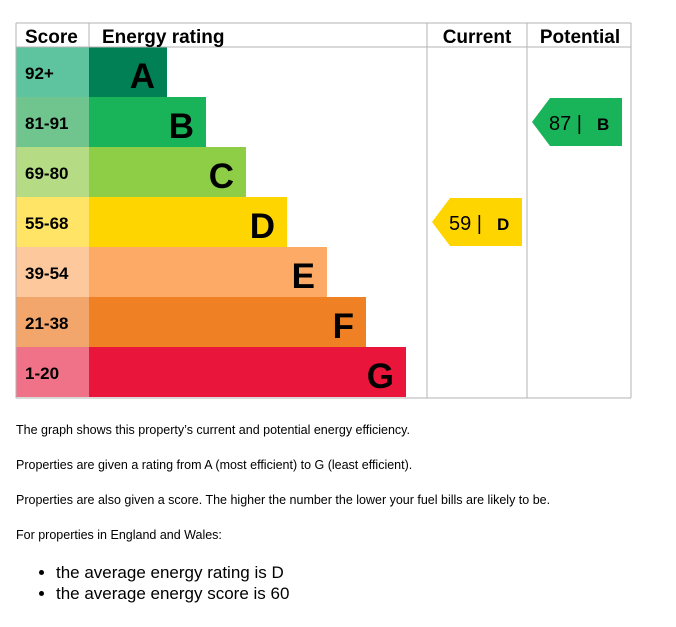 This screenshot has height=627, width=676. What do you see at coordinates (119, 535) in the screenshot?
I see `description-line-4: For properties in England and Wales:` at bounding box center [119, 535].